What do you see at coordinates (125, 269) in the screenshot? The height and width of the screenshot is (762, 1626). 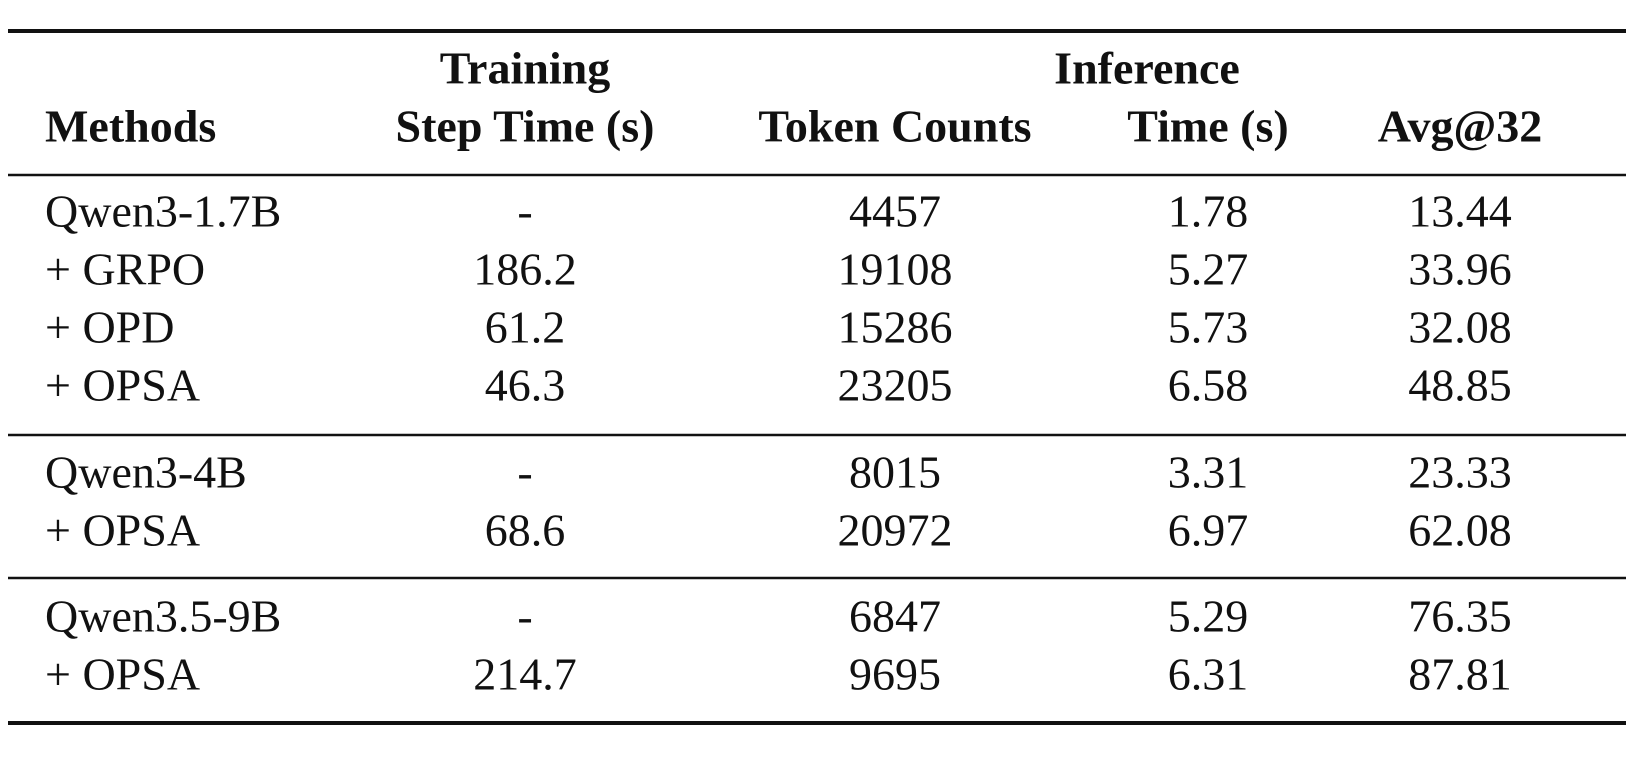 I see `method-cell: + GRPO` at bounding box center [125, 269].